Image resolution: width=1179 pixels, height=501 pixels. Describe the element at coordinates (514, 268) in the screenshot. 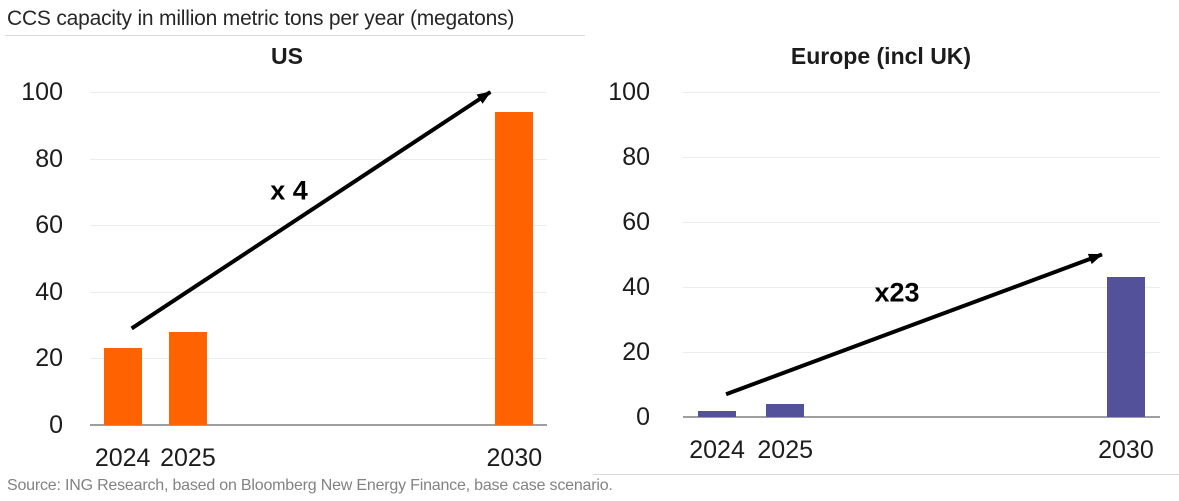

I see `bar-us-2030` at that location.